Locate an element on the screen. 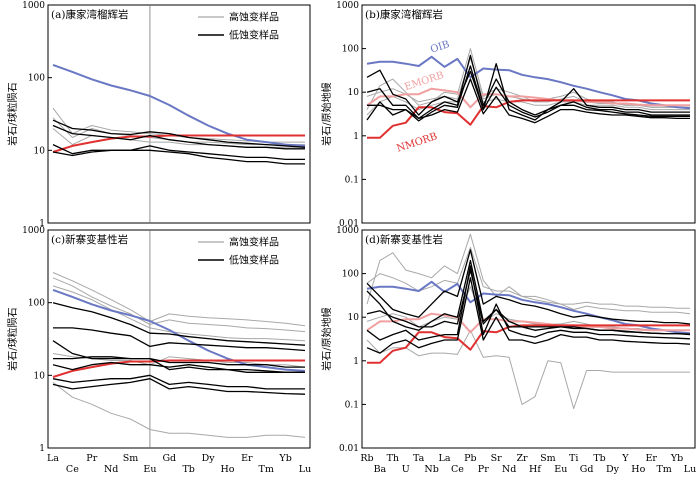 The image size is (700, 477). y-axis-label: 岩石/原始地幔 is located at coordinates (326, 113).